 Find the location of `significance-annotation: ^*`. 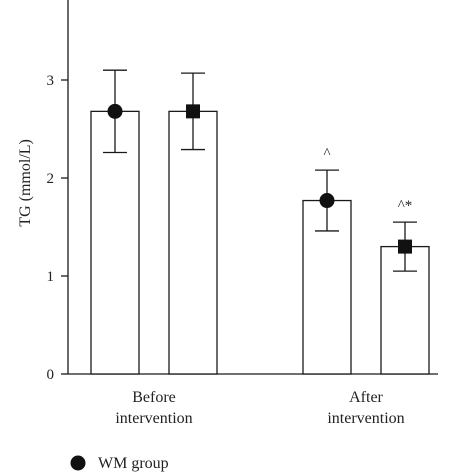

significance-annotation: ^* is located at coordinates (405, 206).